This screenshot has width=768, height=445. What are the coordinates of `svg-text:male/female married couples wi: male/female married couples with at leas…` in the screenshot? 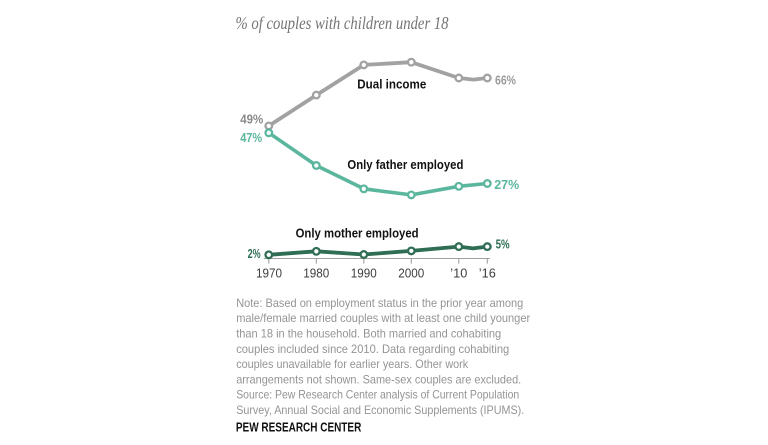 It's located at (383, 318).